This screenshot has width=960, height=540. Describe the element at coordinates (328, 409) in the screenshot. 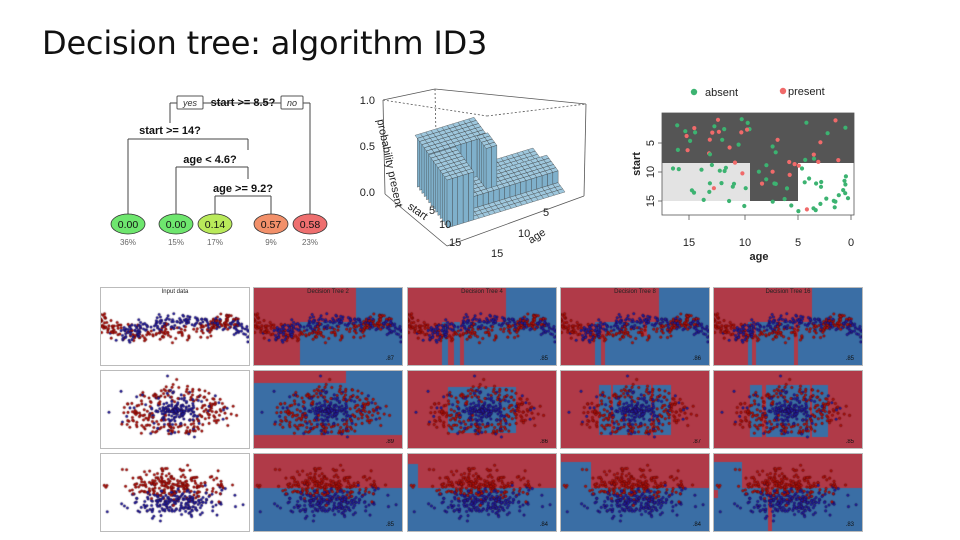

I see `panel-r2-c2: .89` at that location.